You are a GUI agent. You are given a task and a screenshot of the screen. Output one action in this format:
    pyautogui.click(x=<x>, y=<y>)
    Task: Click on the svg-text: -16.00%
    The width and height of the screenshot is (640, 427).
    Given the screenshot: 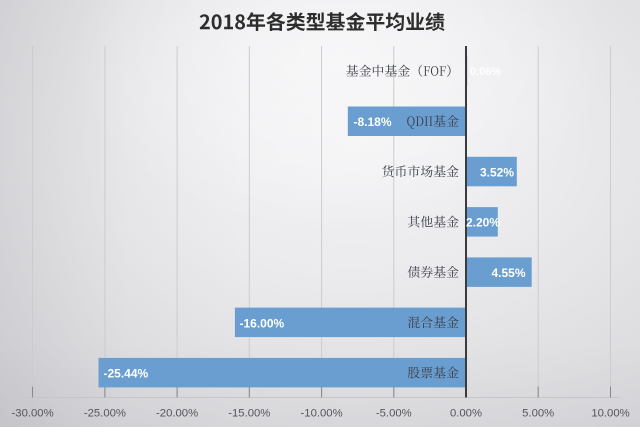 What is the action you would take?
    pyautogui.click(x=262, y=323)
    